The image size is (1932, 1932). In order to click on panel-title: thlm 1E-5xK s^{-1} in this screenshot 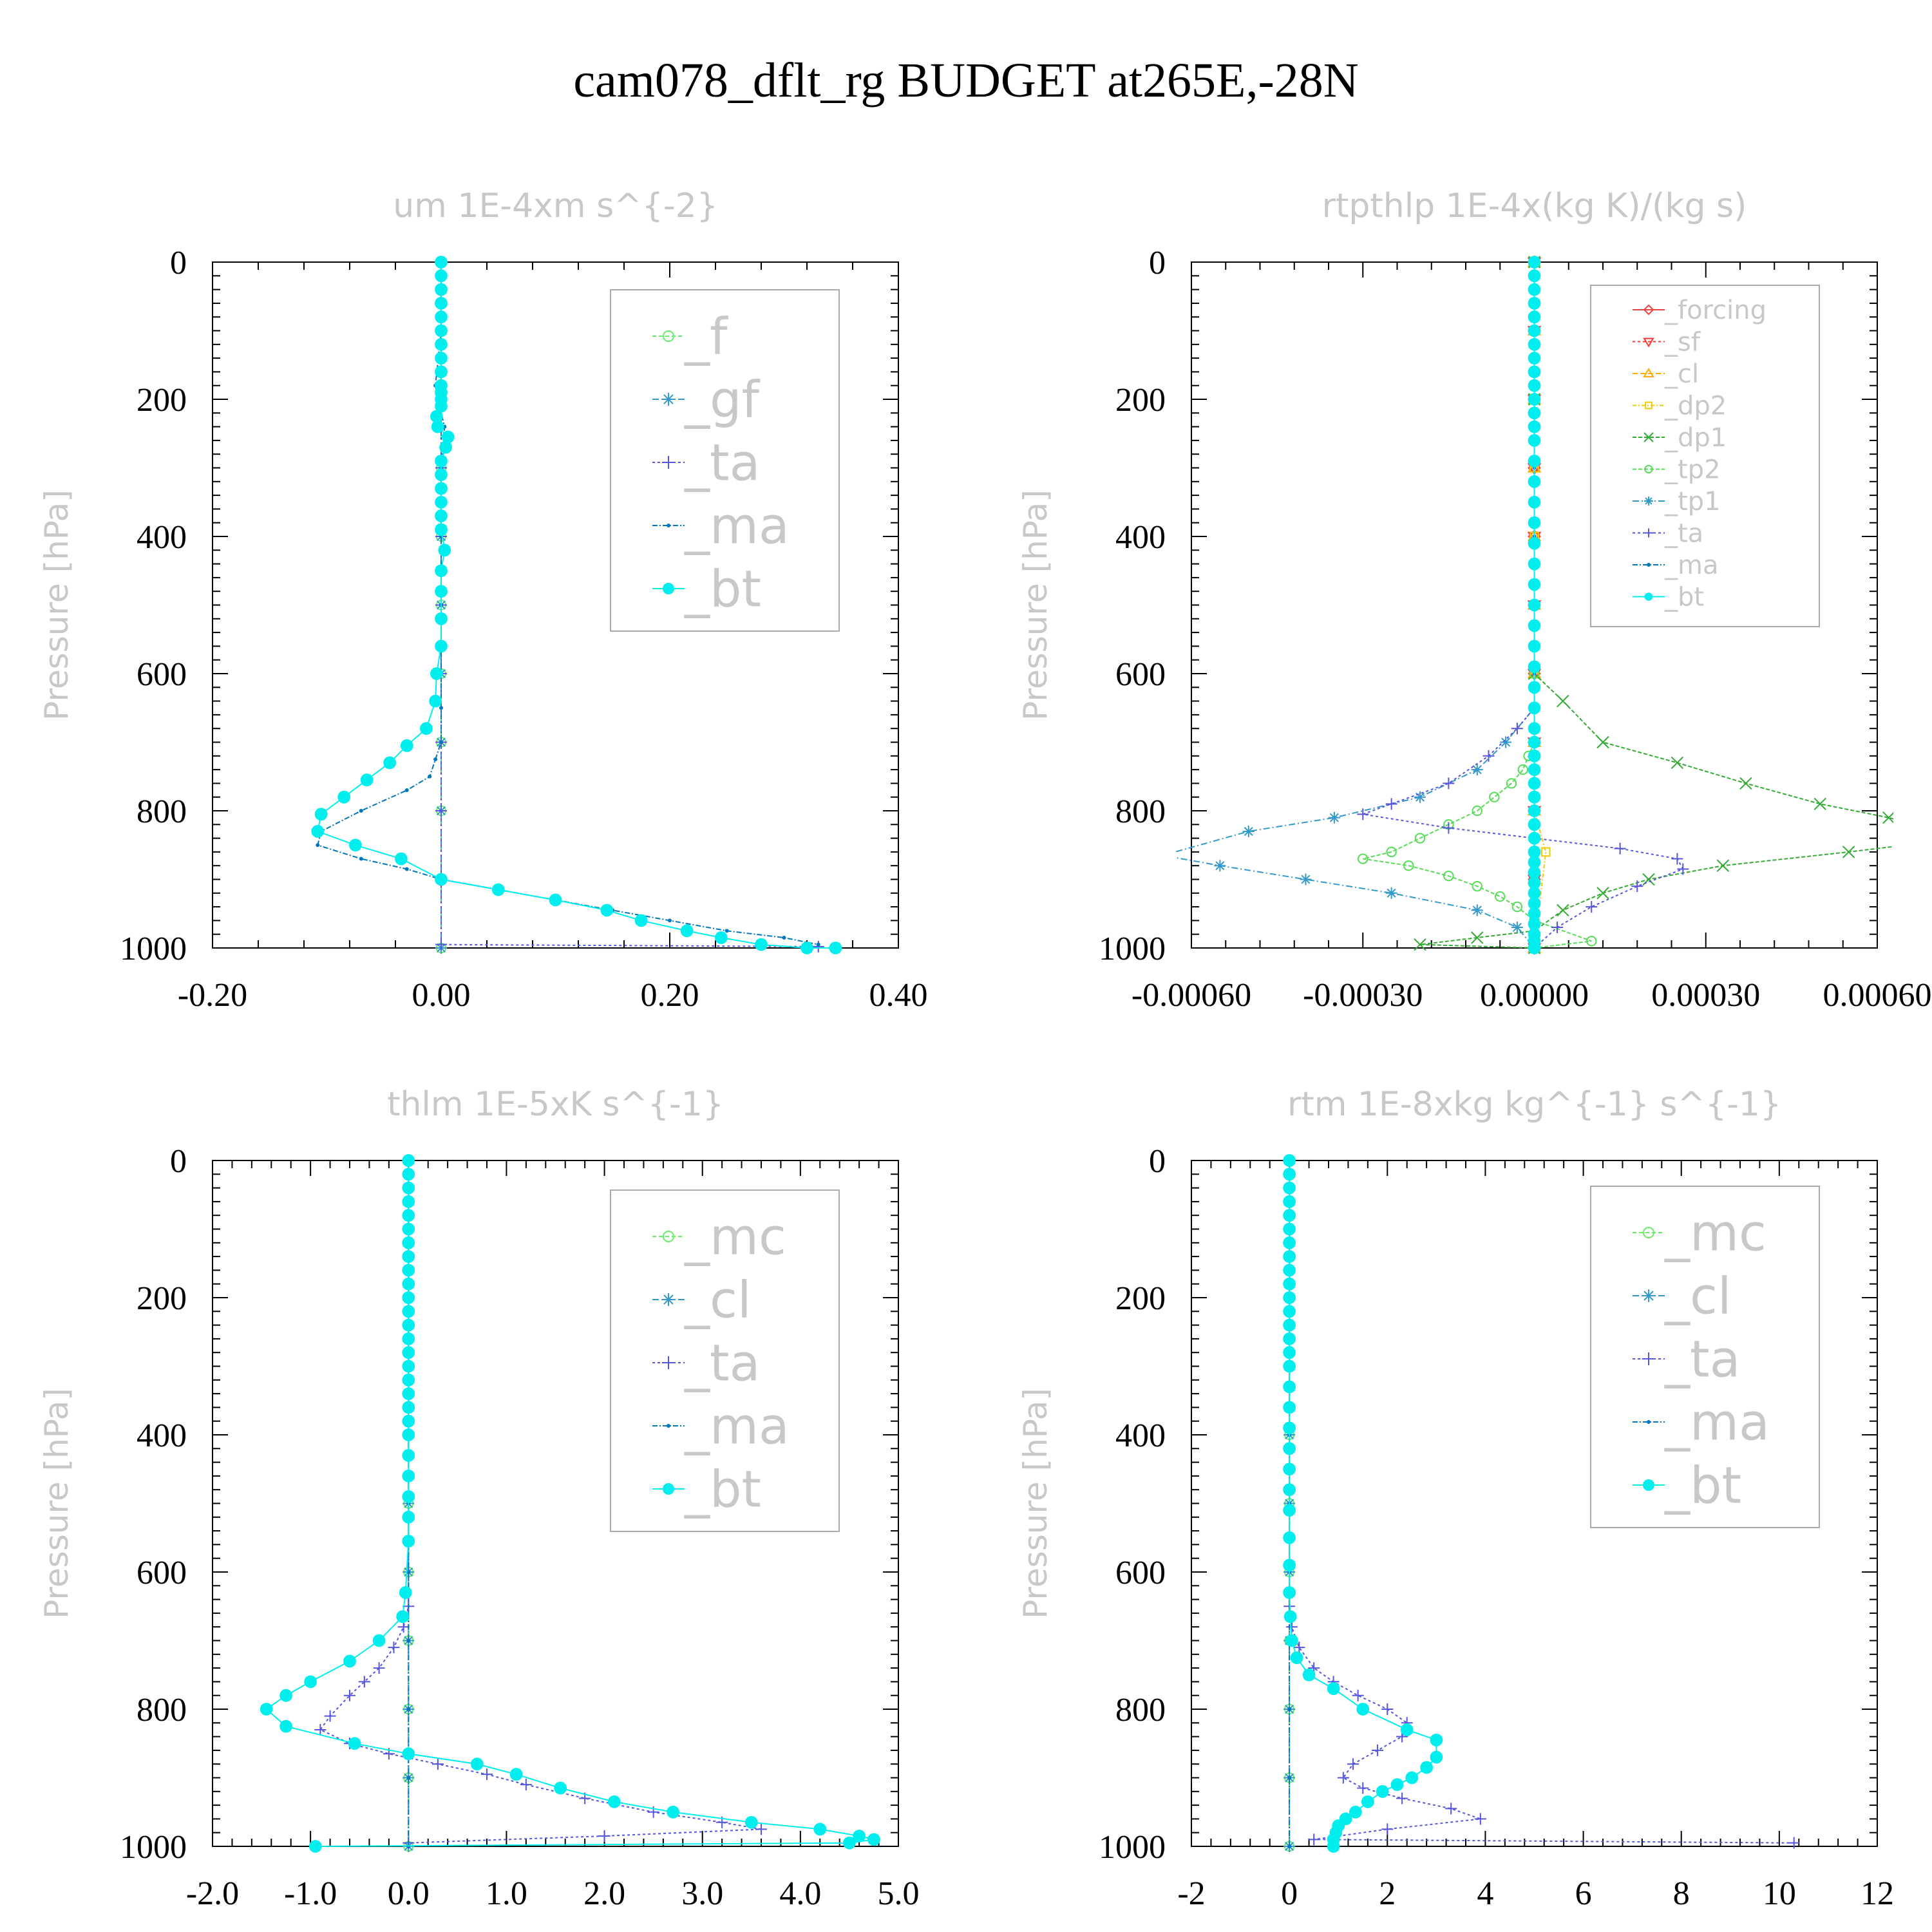, I will do `click(555, 1104)`.